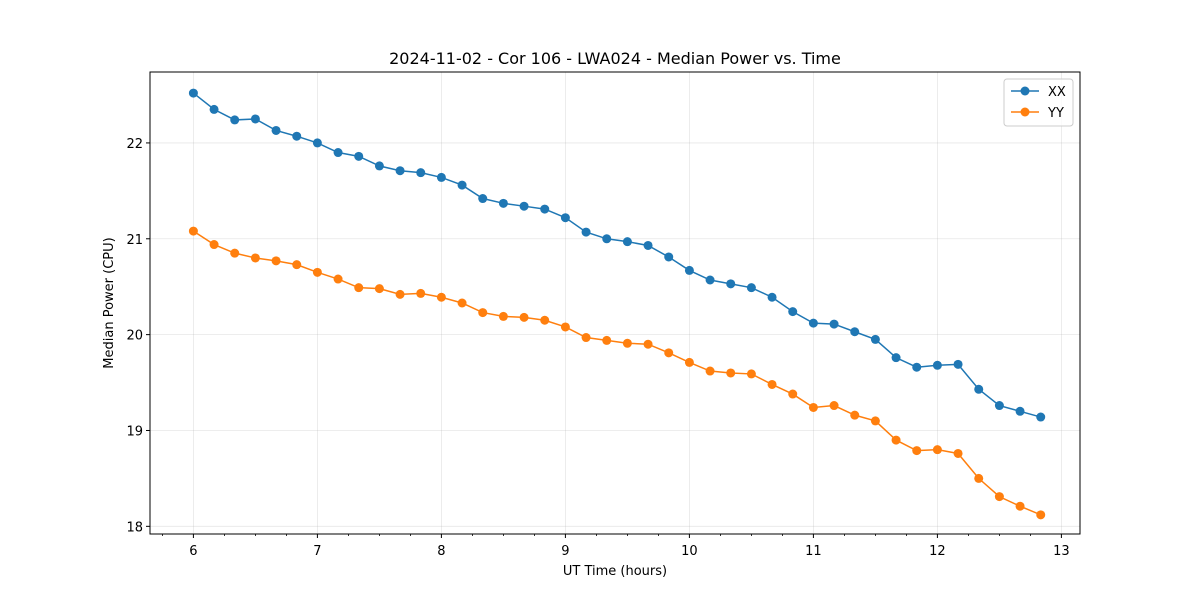 The image size is (1200, 600). What do you see at coordinates (1061, 551) in the screenshot?
I see `x-tick-label: 13` at bounding box center [1061, 551].